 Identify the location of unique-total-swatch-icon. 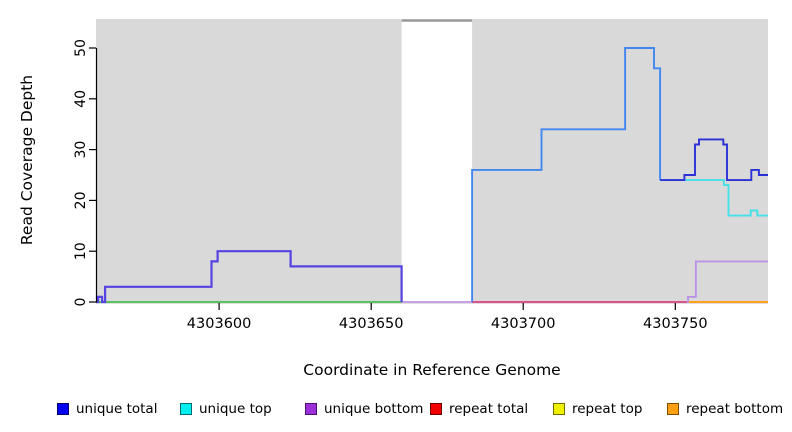
(63, 409).